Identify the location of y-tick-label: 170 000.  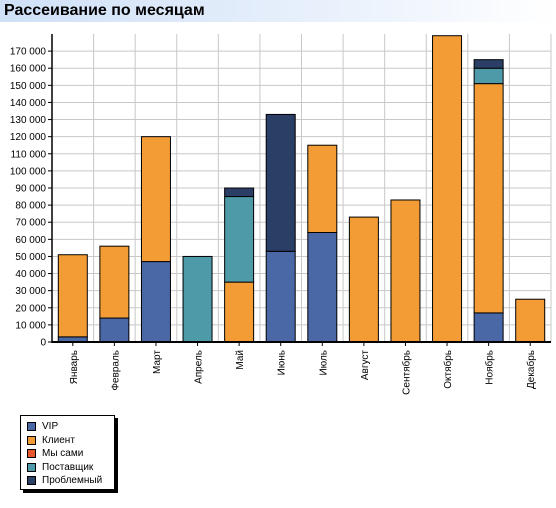
(28, 52).